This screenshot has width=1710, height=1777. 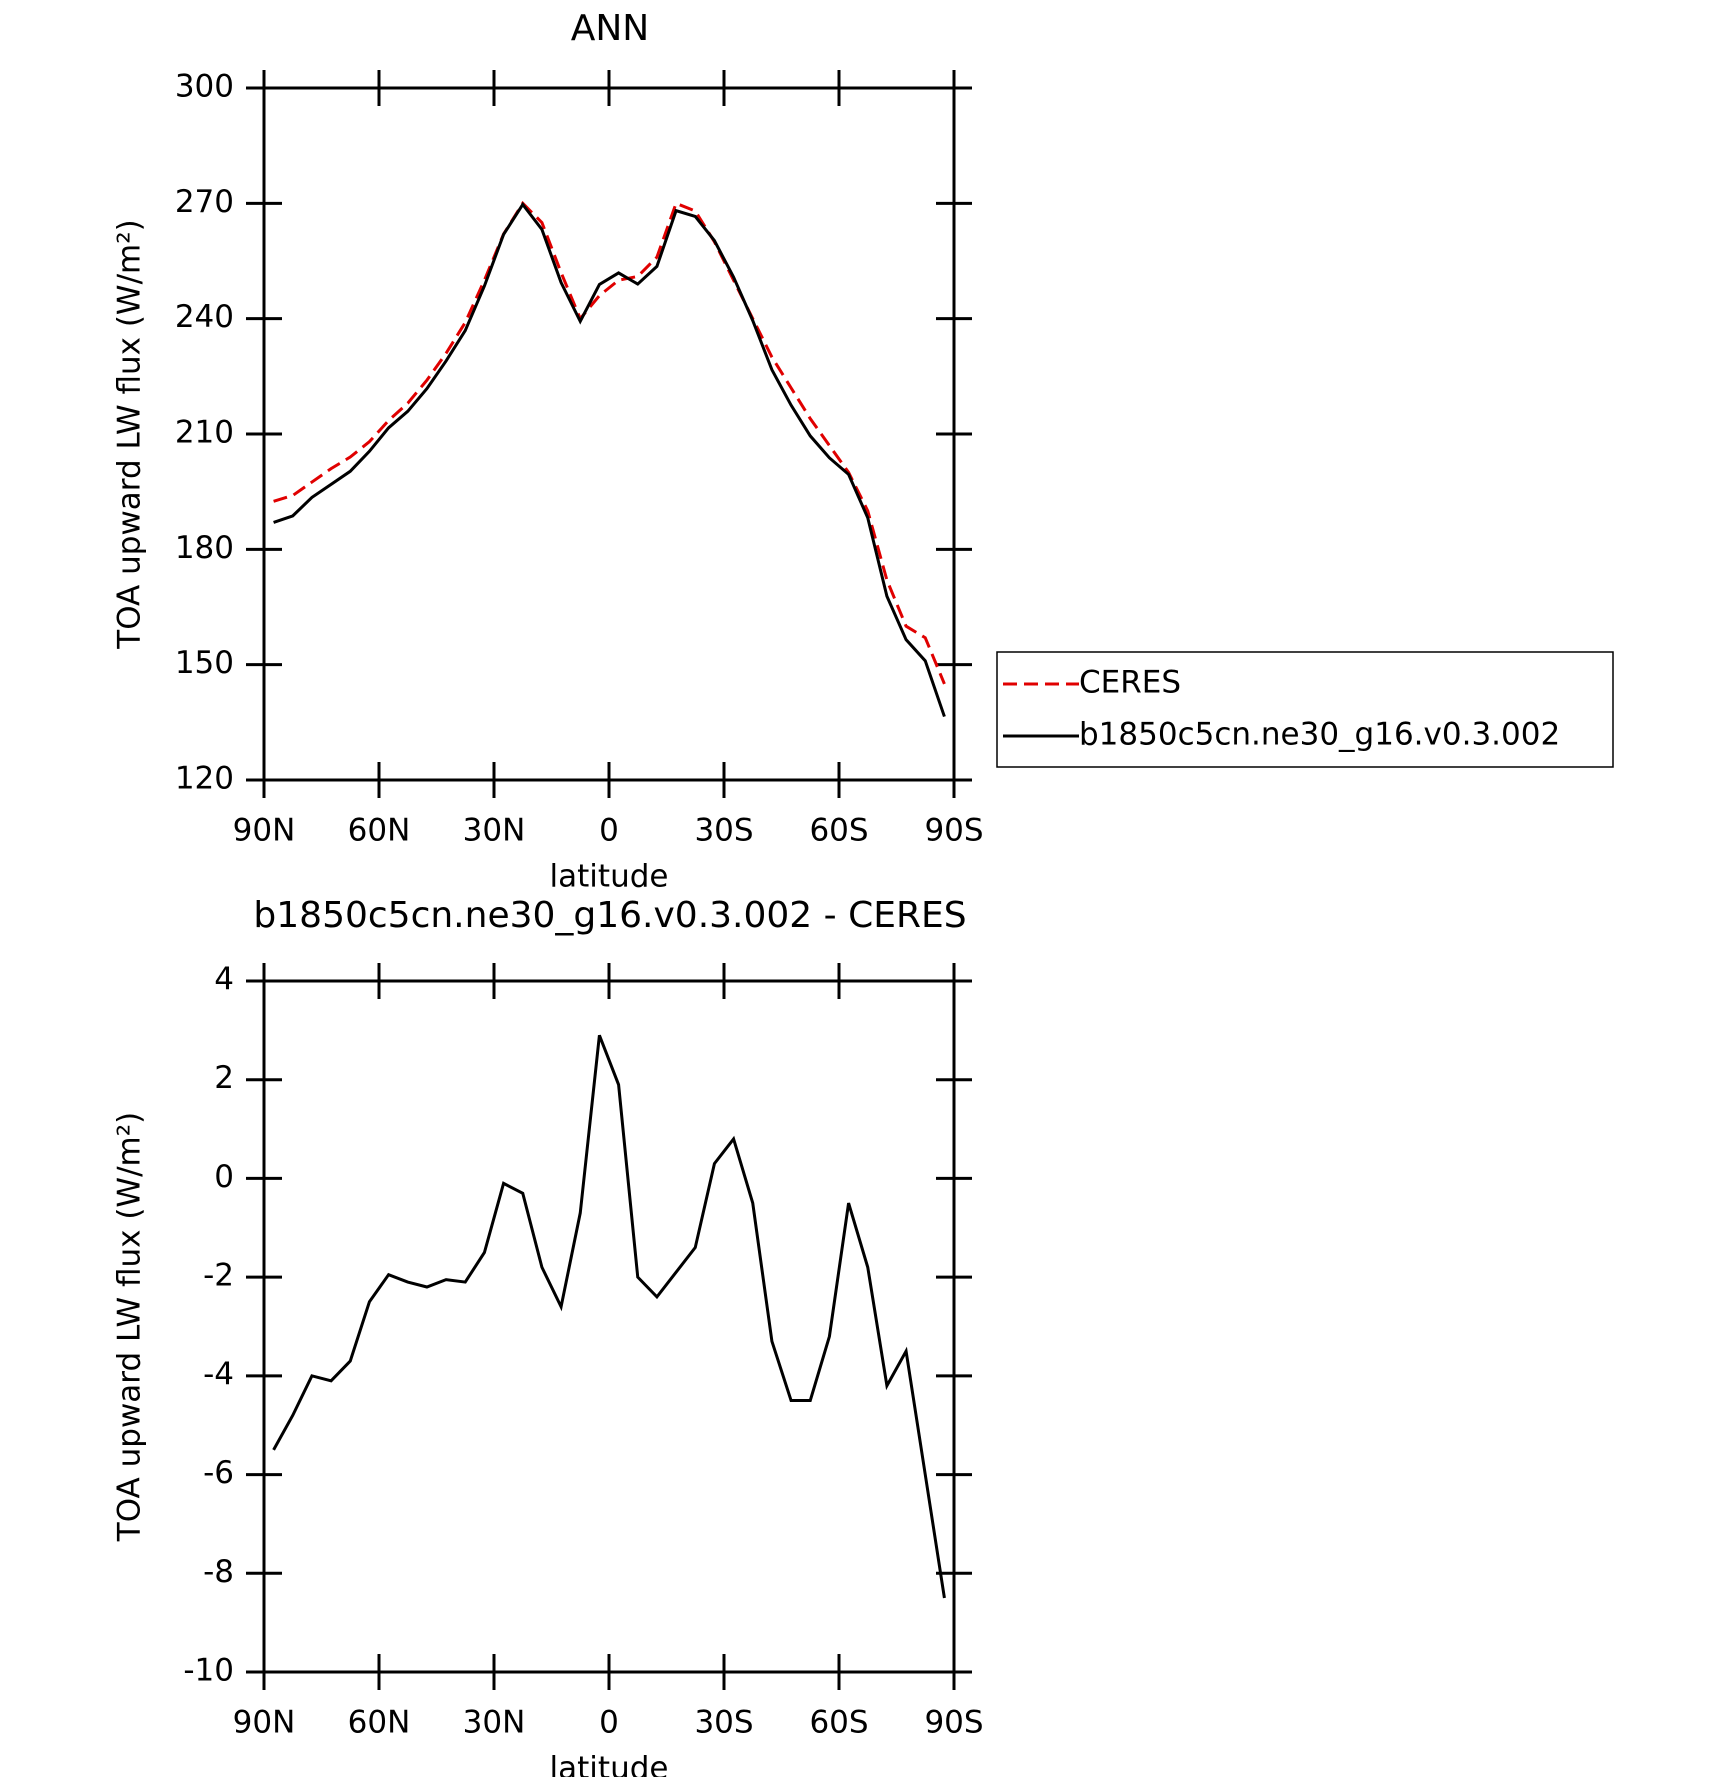 I want to click on y-tick-label: 210, so click(x=204, y=433).